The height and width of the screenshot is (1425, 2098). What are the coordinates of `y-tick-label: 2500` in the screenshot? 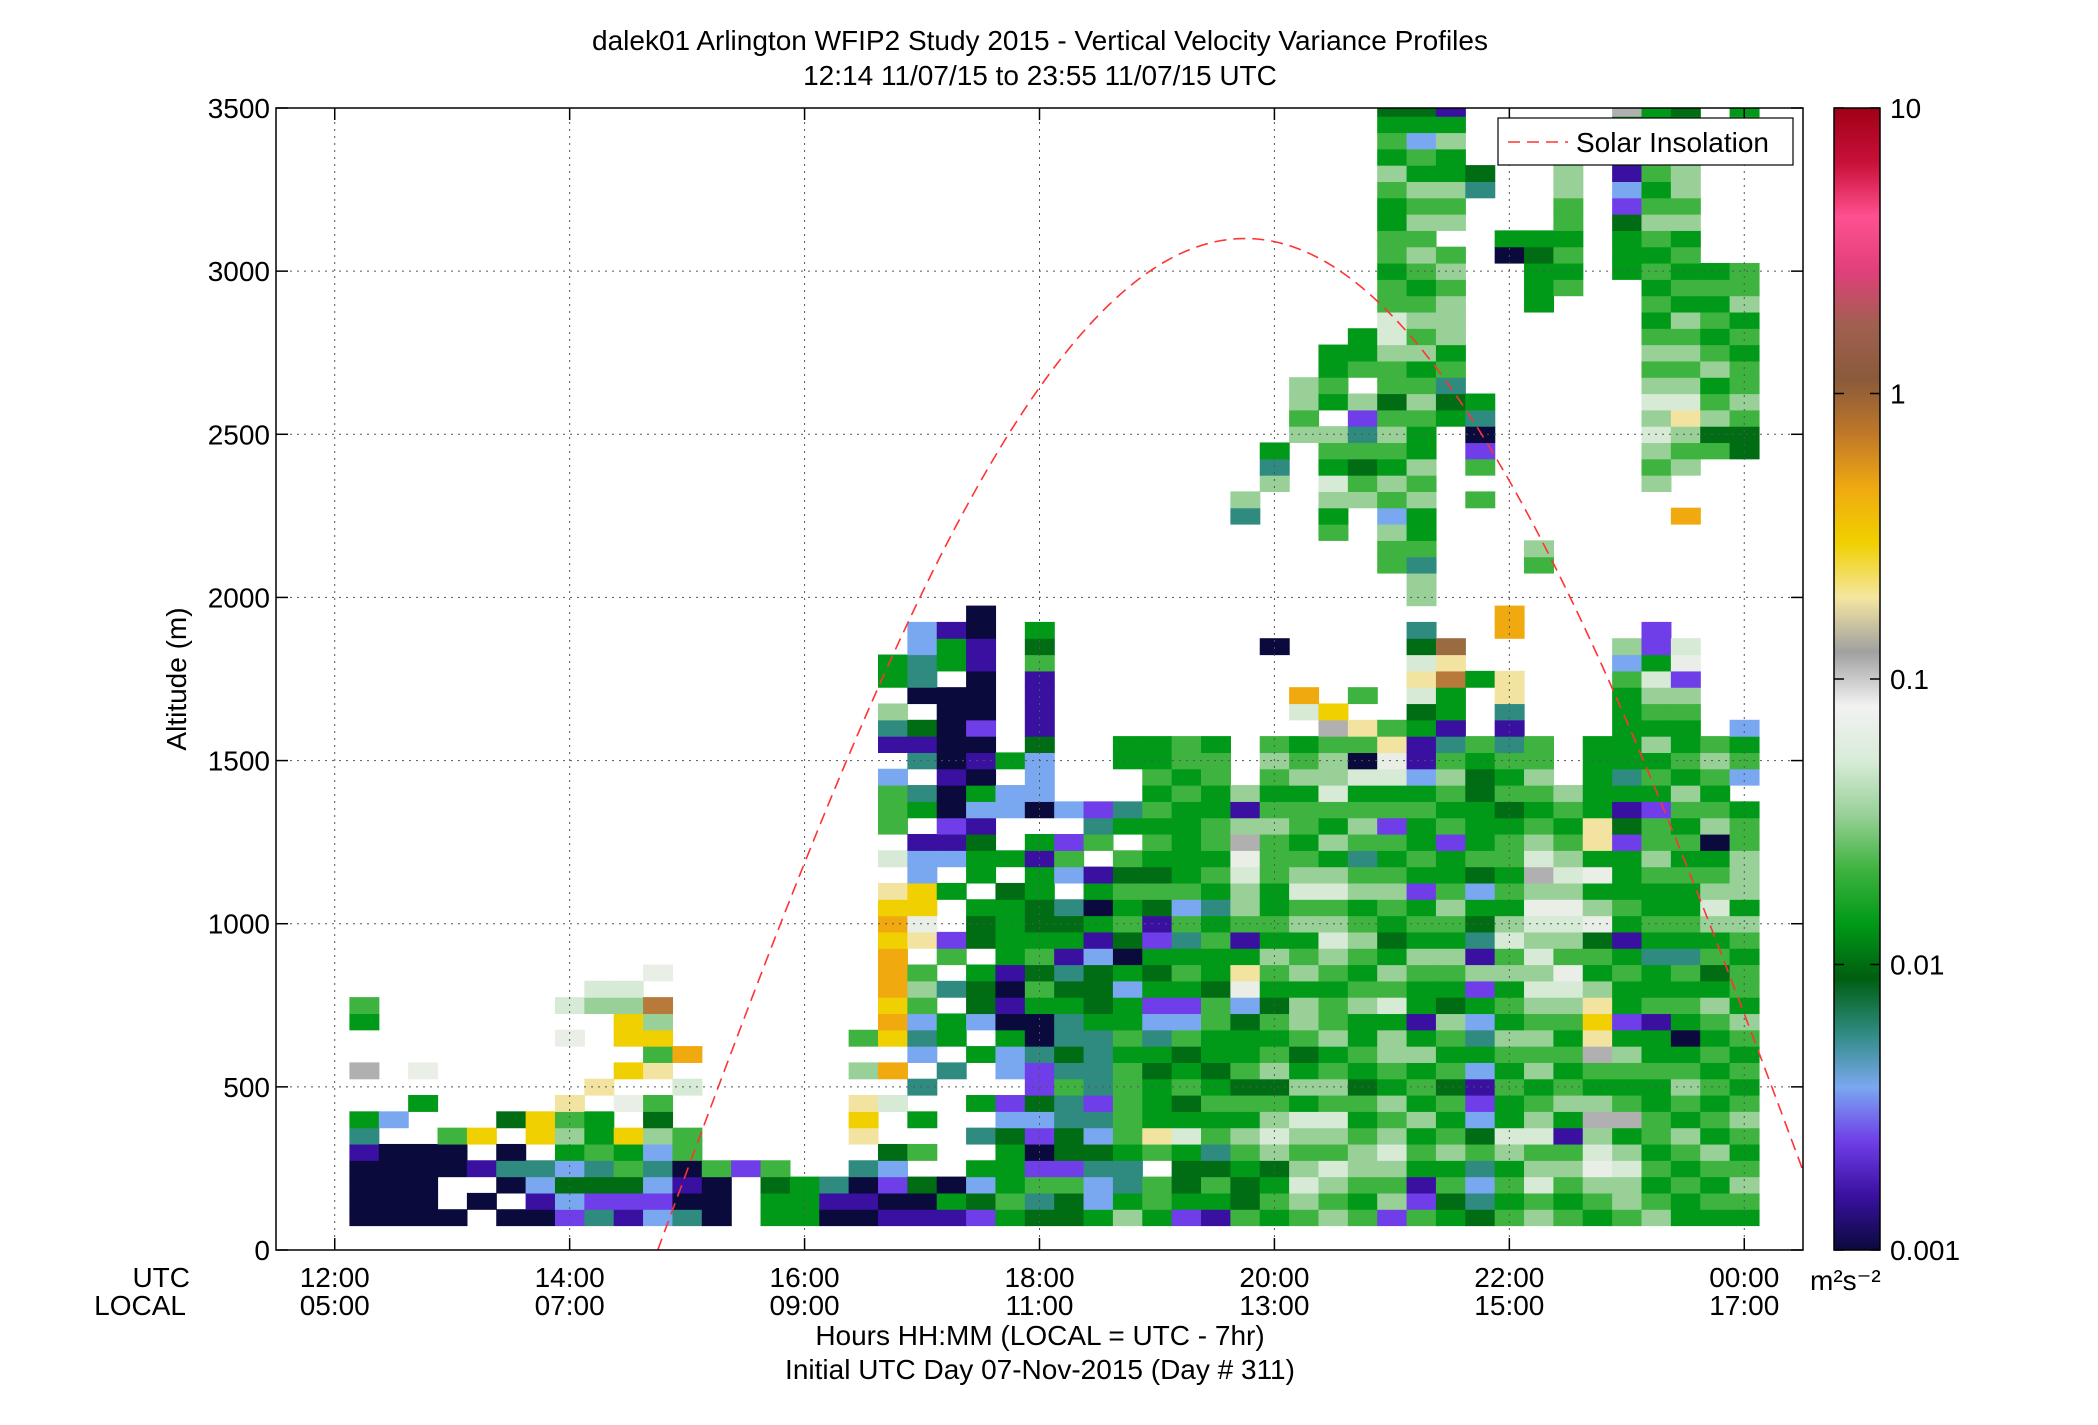 It's located at (239, 434).